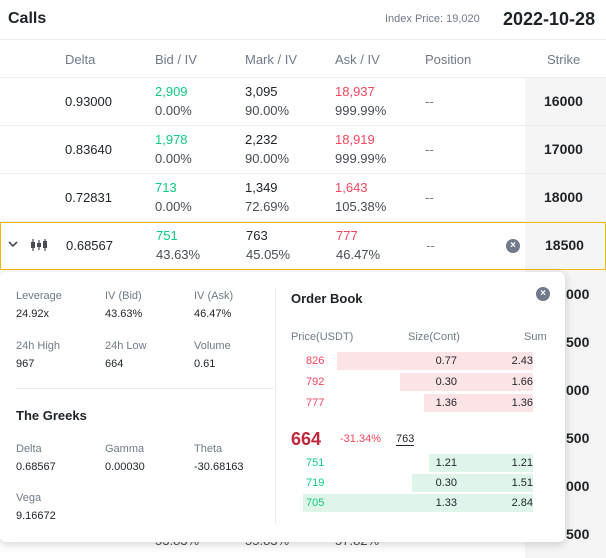 The height and width of the screenshot is (558, 606). I want to click on bid-row: 705 1.33 2.84, so click(412, 503).